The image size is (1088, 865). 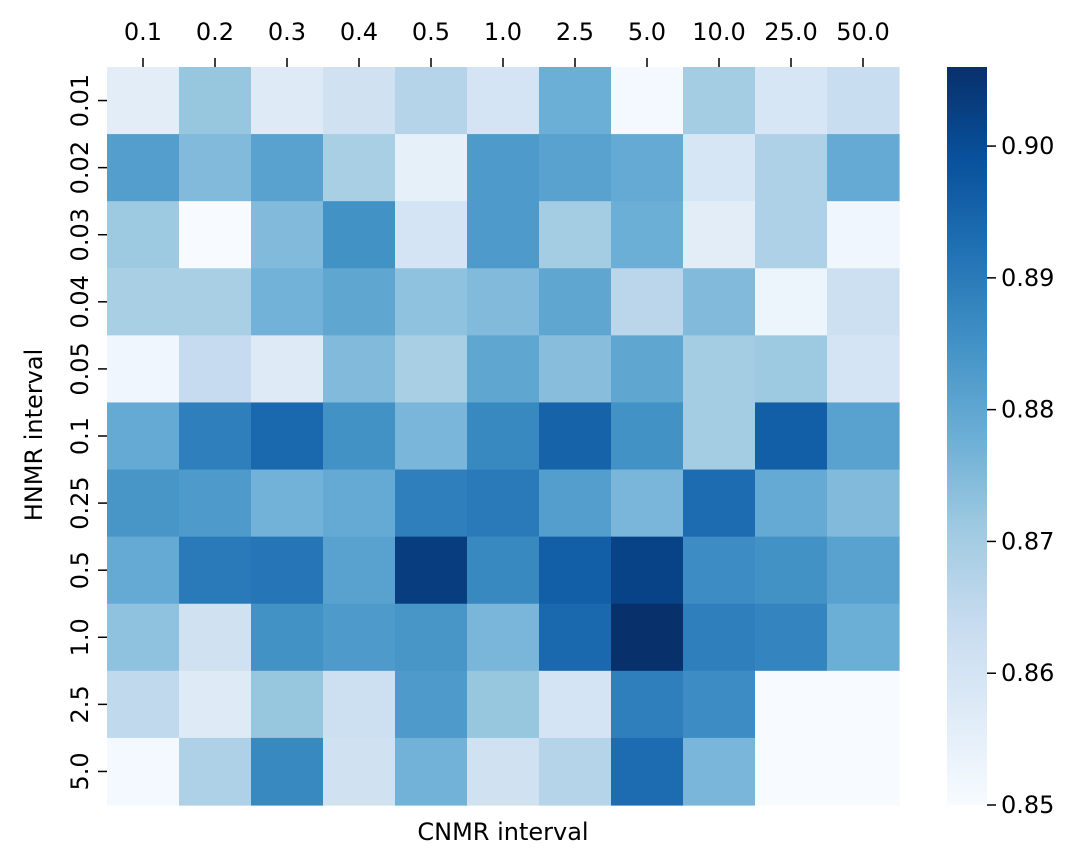 I want to click on y-tick-label: 0.05, so click(x=80, y=368).